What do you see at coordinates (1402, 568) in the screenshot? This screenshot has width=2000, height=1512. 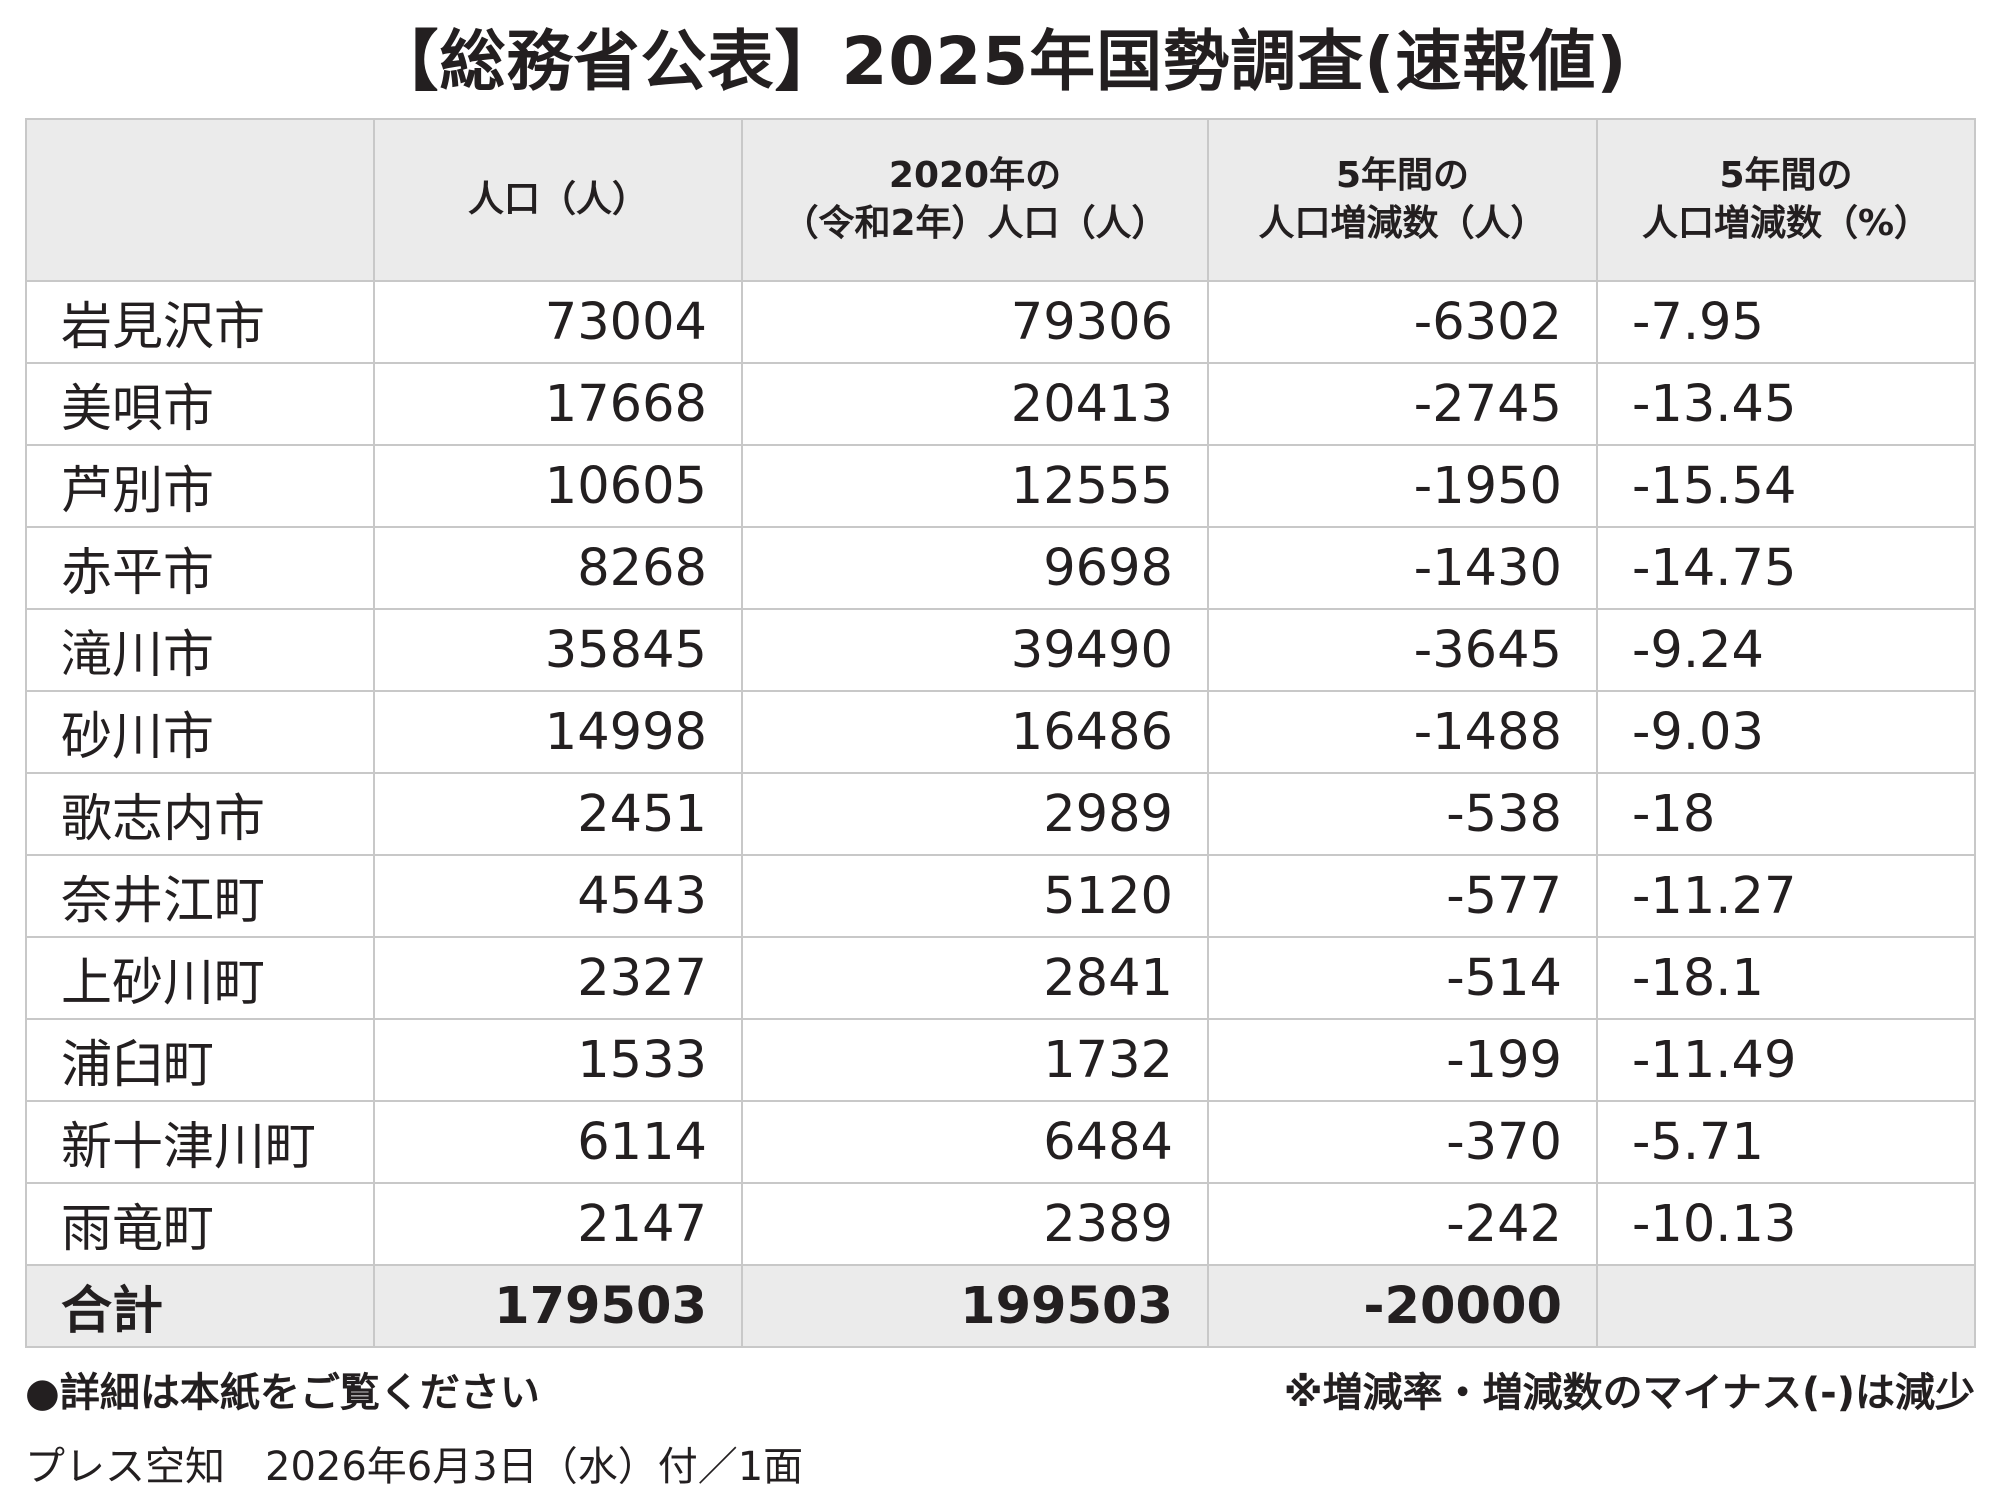 I see `value-cell: -1430` at bounding box center [1402, 568].